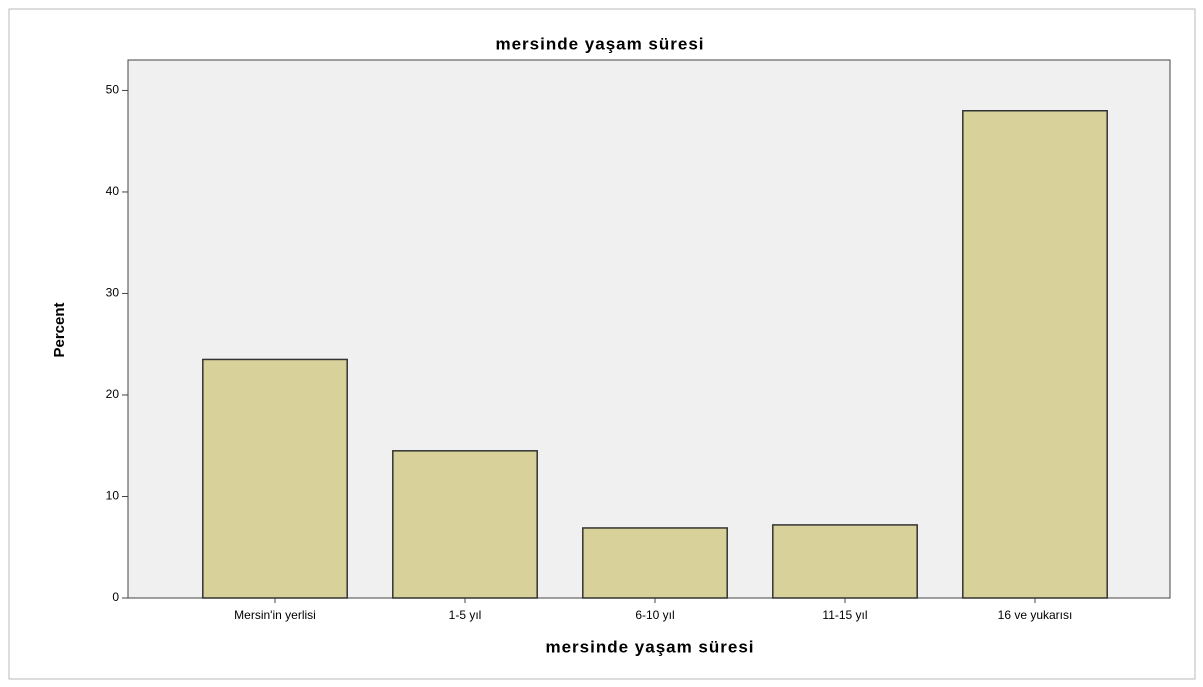 This screenshot has height=687, width=1203. What do you see at coordinates (599, 43) in the screenshot?
I see `chart-title: mersinde yaşam süresi` at bounding box center [599, 43].